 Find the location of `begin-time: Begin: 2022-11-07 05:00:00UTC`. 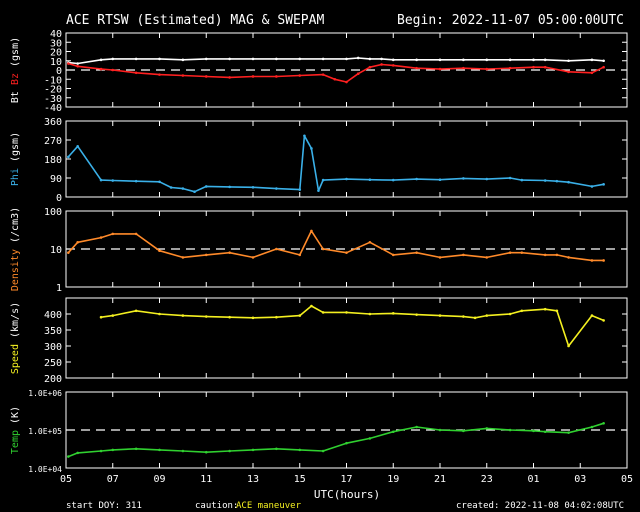

begin-time: Begin: 2022-11-07 05:00:00UTC is located at coordinates (510, 20).